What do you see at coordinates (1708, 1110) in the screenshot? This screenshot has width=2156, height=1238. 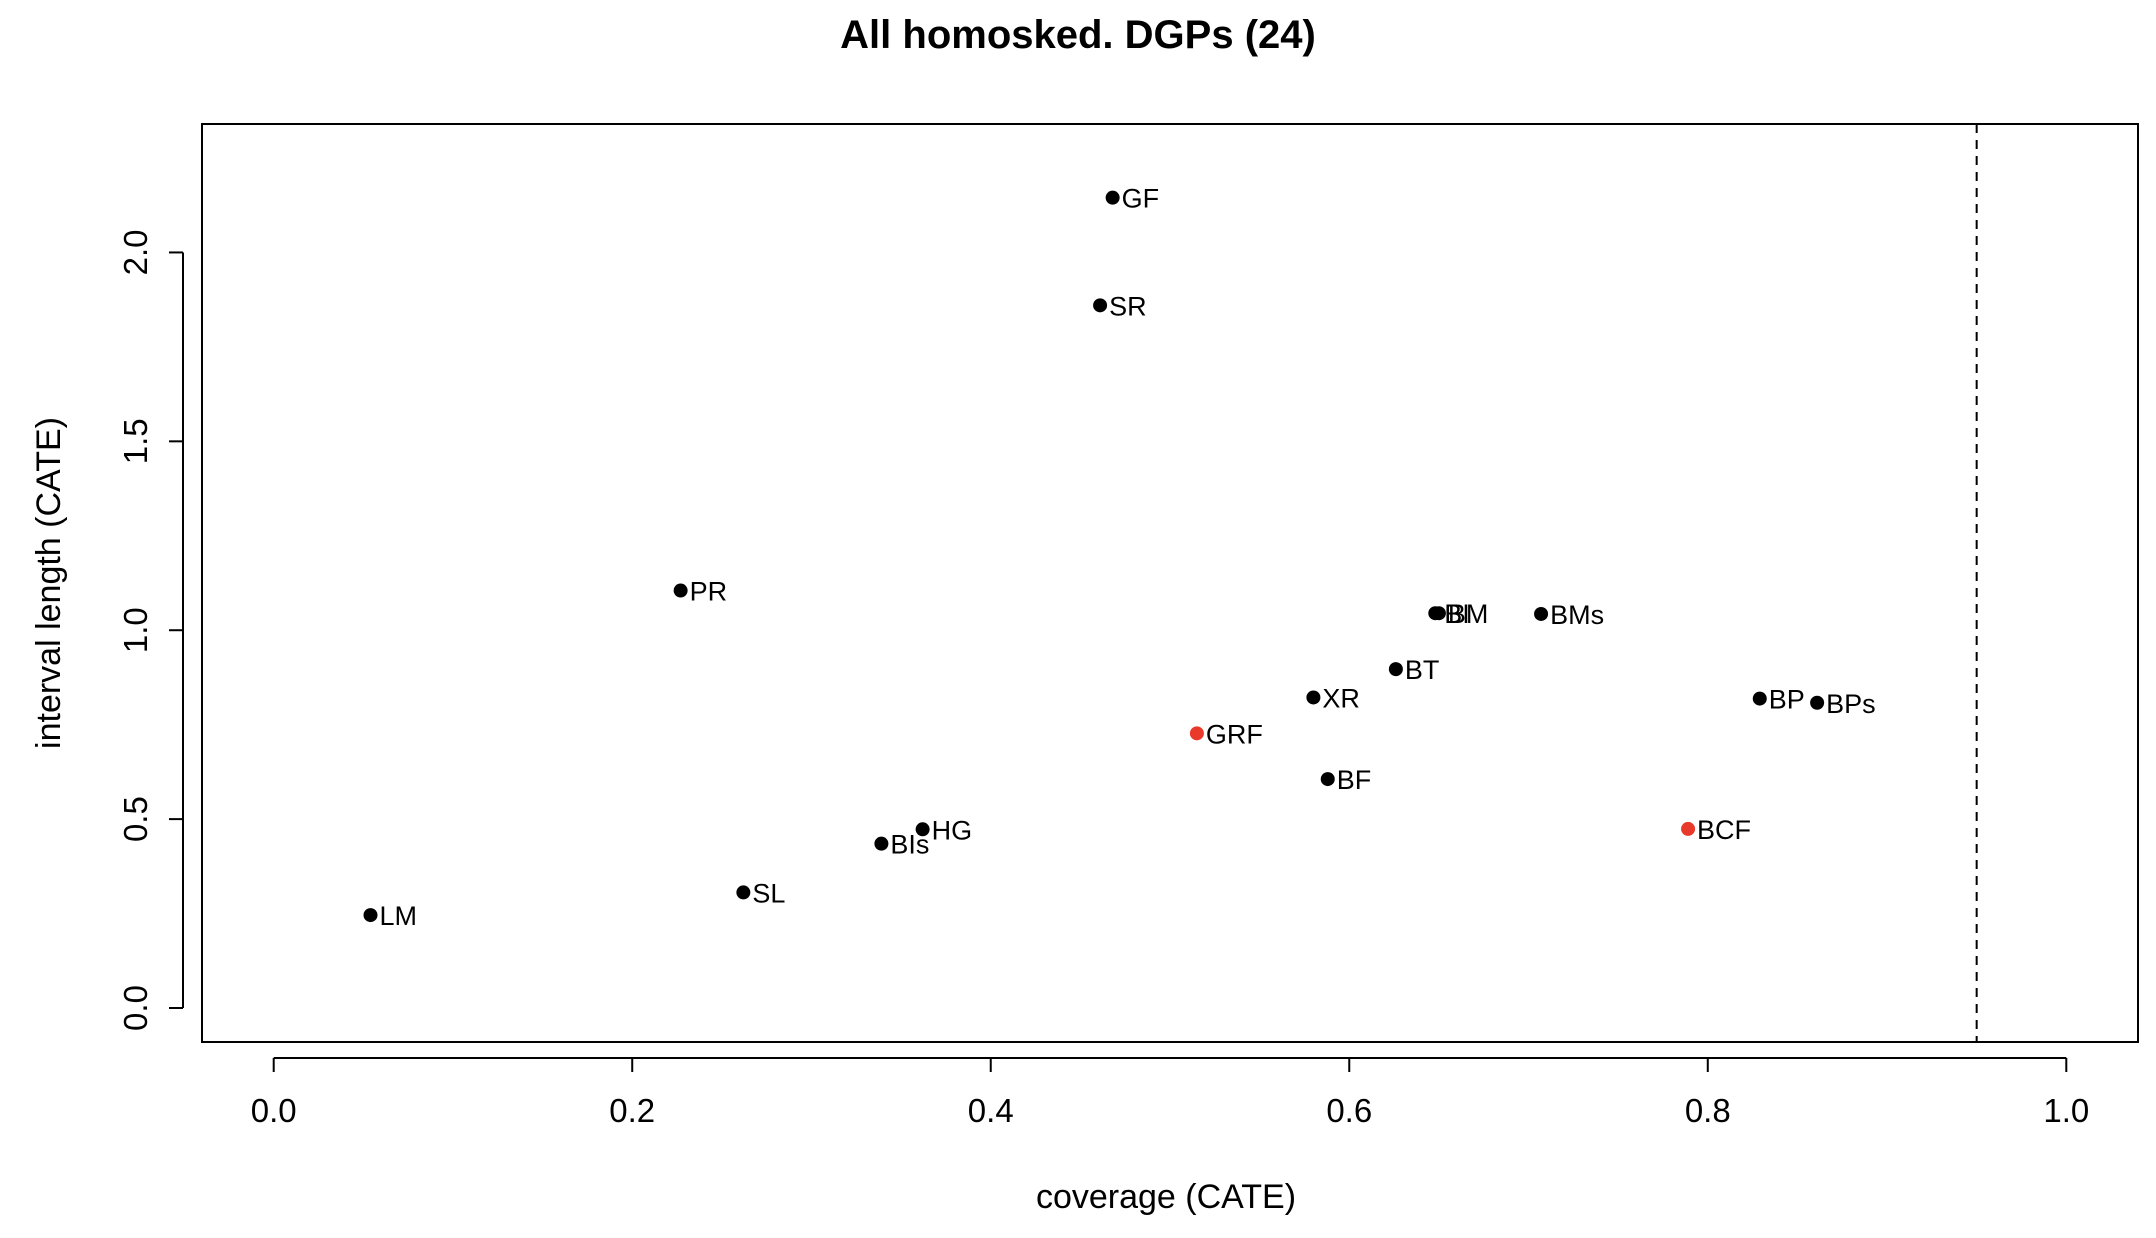 I see `x-tick-label: 0.8` at bounding box center [1708, 1110].